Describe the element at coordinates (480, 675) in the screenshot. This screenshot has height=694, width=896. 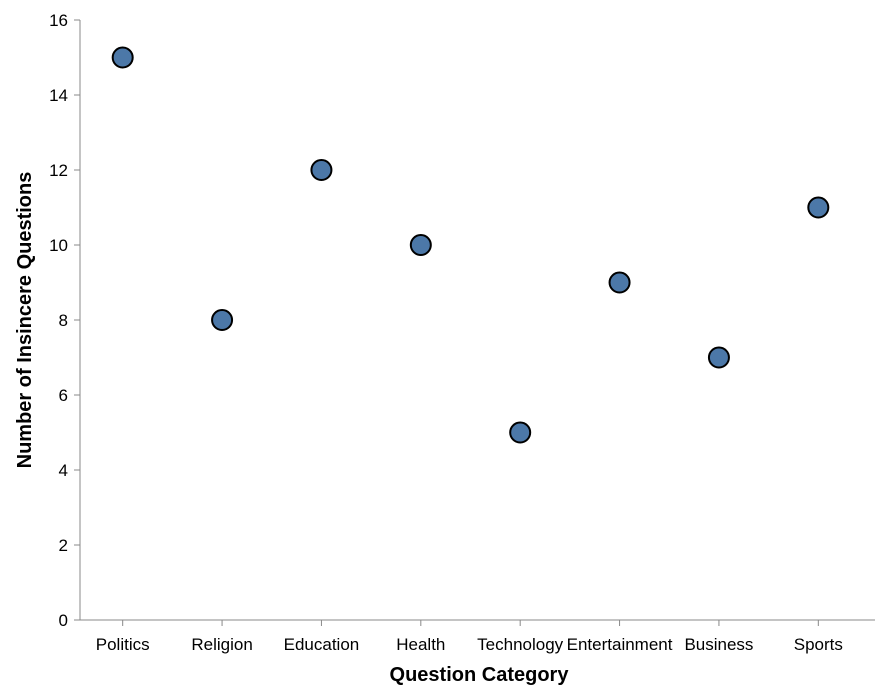
I see `x-axis-title: Question Category` at that location.